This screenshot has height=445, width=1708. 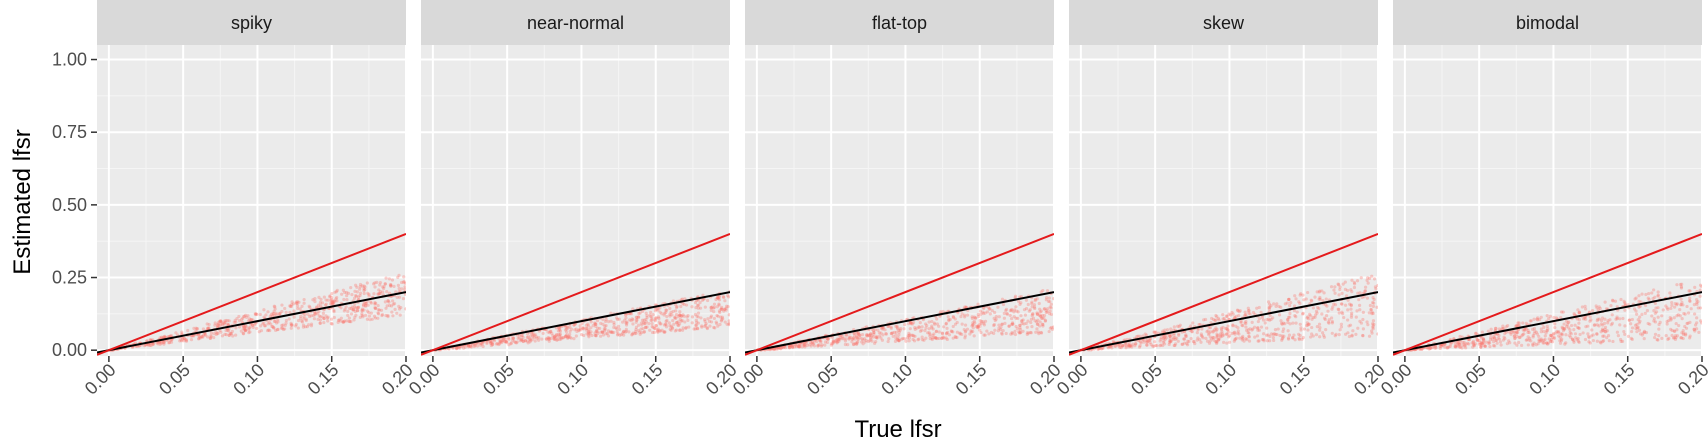 I want to click on y-tick-label: 0.50, so click(x=69, y=205).